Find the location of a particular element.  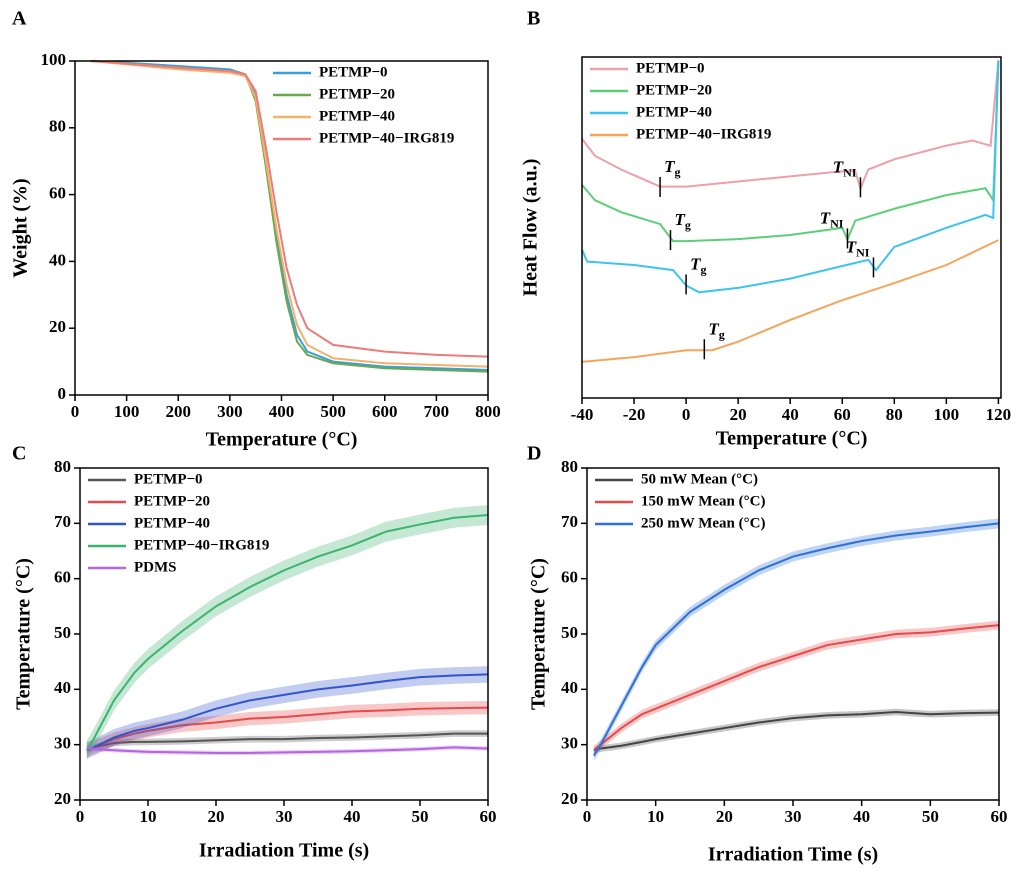

x-tick-label: 600 is located at coordinates (385, 411).